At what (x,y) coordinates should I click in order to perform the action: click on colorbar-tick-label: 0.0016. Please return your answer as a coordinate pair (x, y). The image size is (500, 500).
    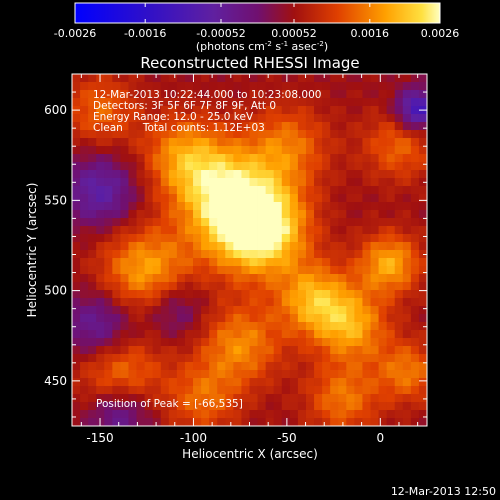
    Looking at the image, I should click on (370, 33).